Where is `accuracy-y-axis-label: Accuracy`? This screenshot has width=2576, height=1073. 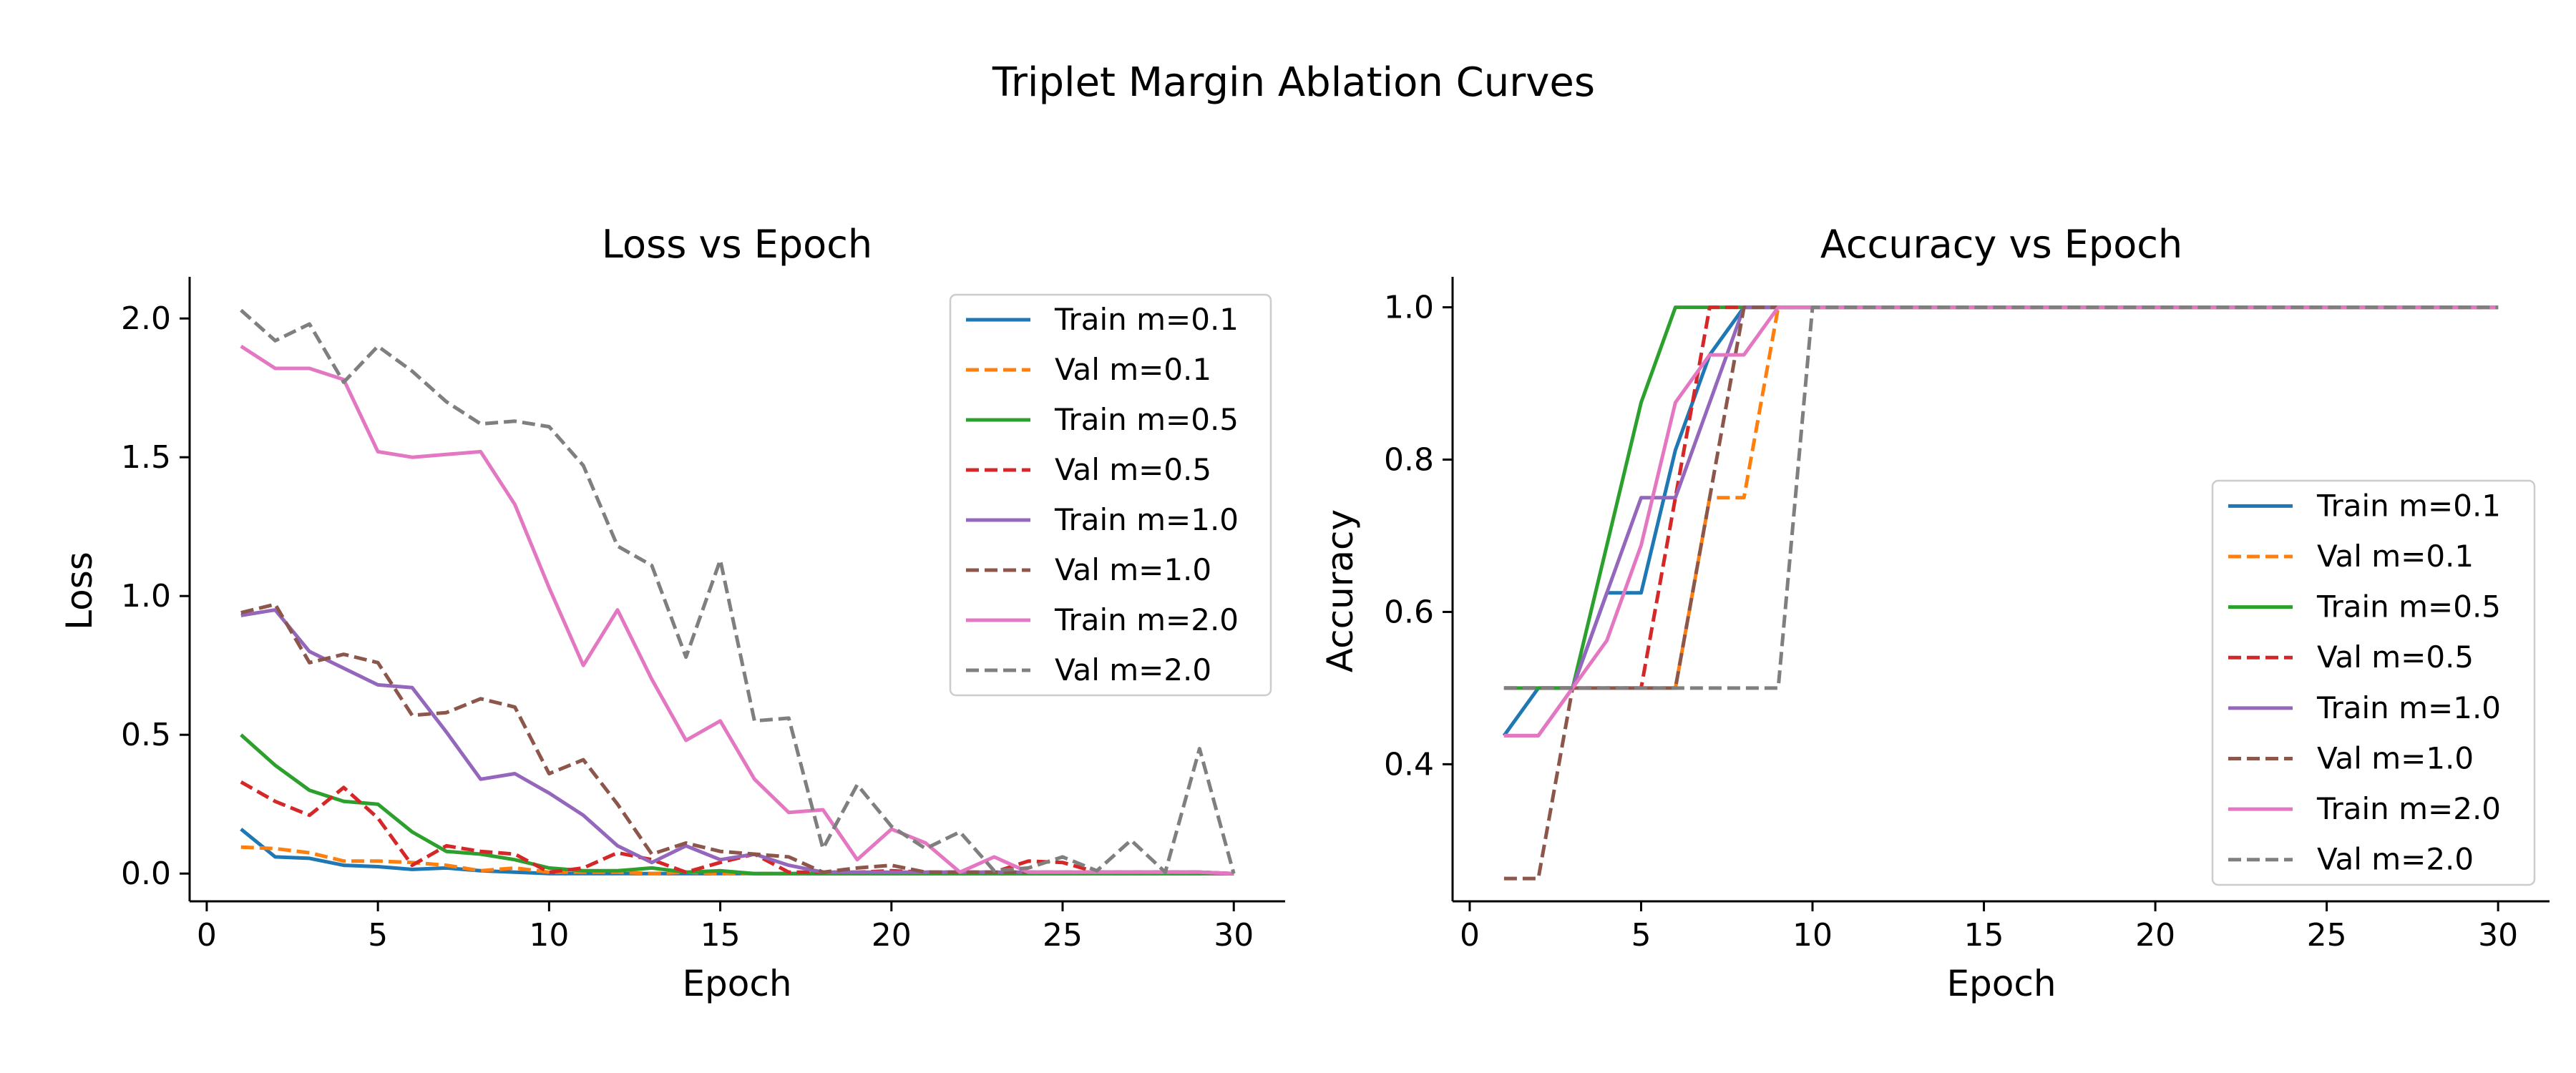
accuracy-y-axis-label: Accuracy is located at coordinates (1340, 590).